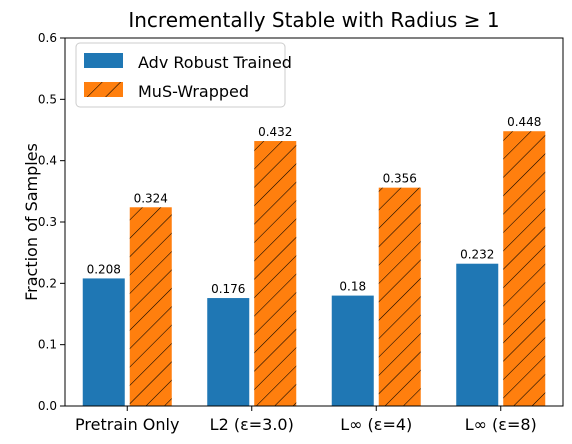  What do you see at coordinates (215, 62) in the screenshot?
I see `legend-label-adv-robust: Adv Robust Trained` at bounding box center [215, 62].